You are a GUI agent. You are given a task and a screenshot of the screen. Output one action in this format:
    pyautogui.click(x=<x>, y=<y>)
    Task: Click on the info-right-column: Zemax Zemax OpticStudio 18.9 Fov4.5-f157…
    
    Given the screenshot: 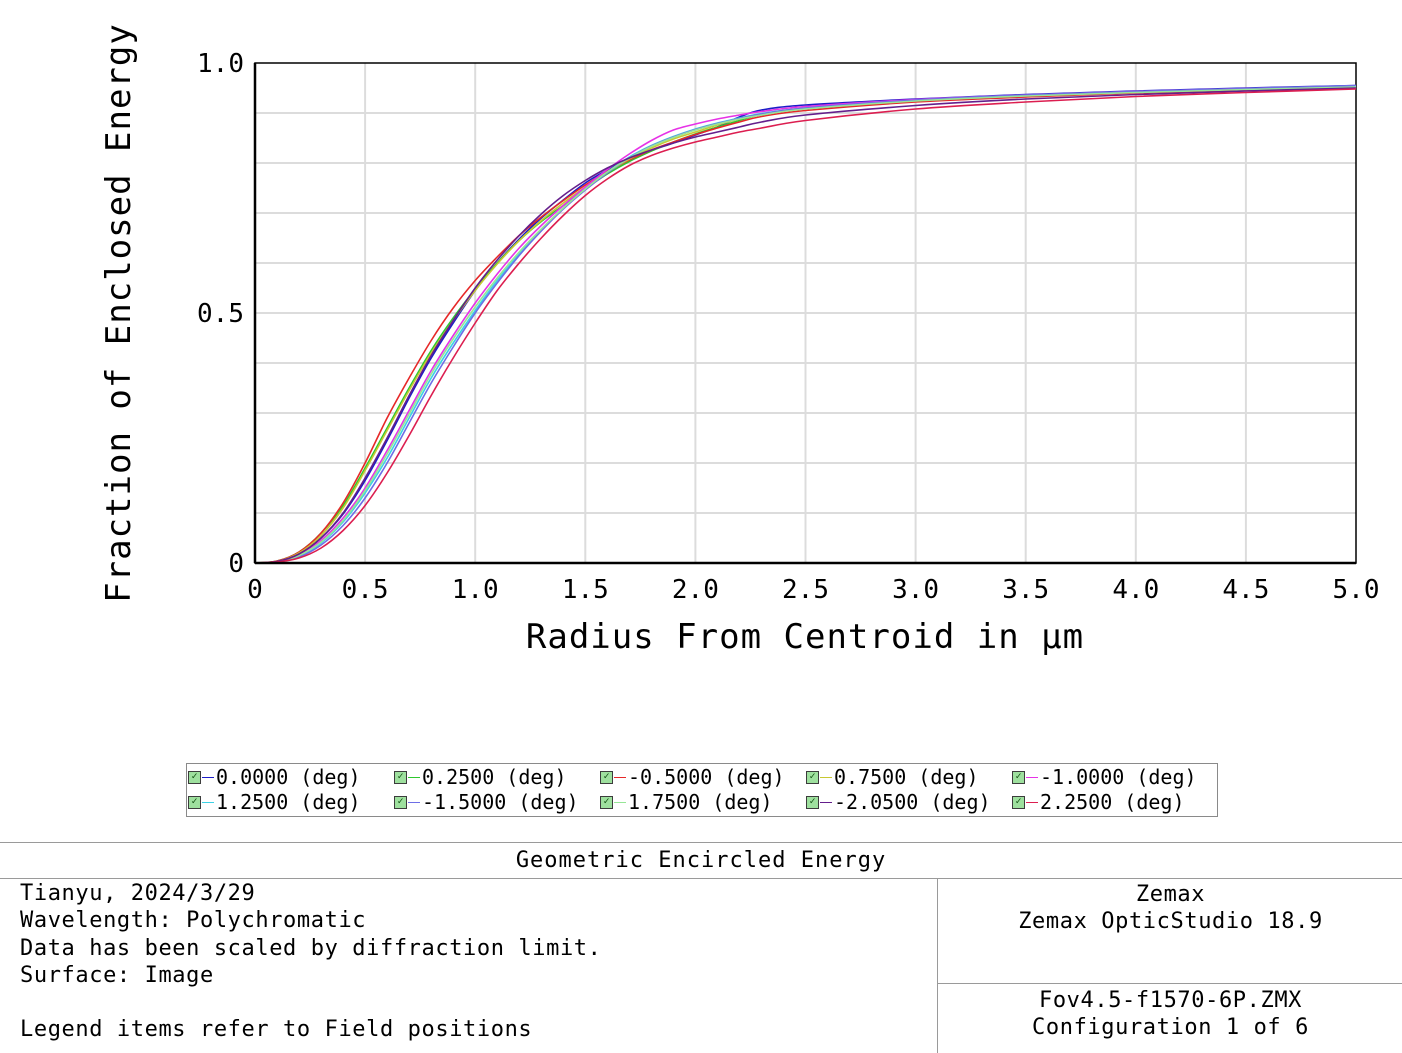 What is the action you would take?
    pyautogui.click(x=1169, y=966)
    